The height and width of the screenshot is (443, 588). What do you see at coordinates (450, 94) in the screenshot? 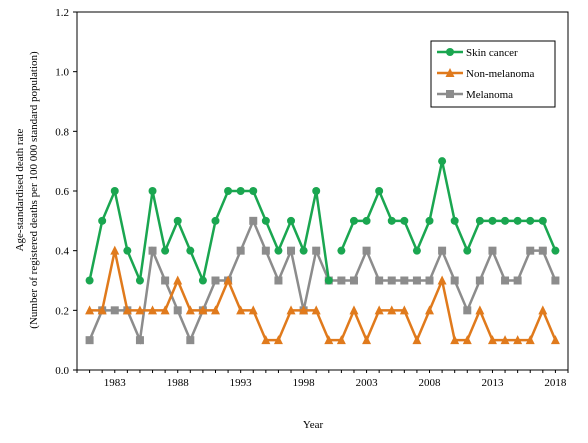
I see `legend-marker` at bounding box center [450, 94].